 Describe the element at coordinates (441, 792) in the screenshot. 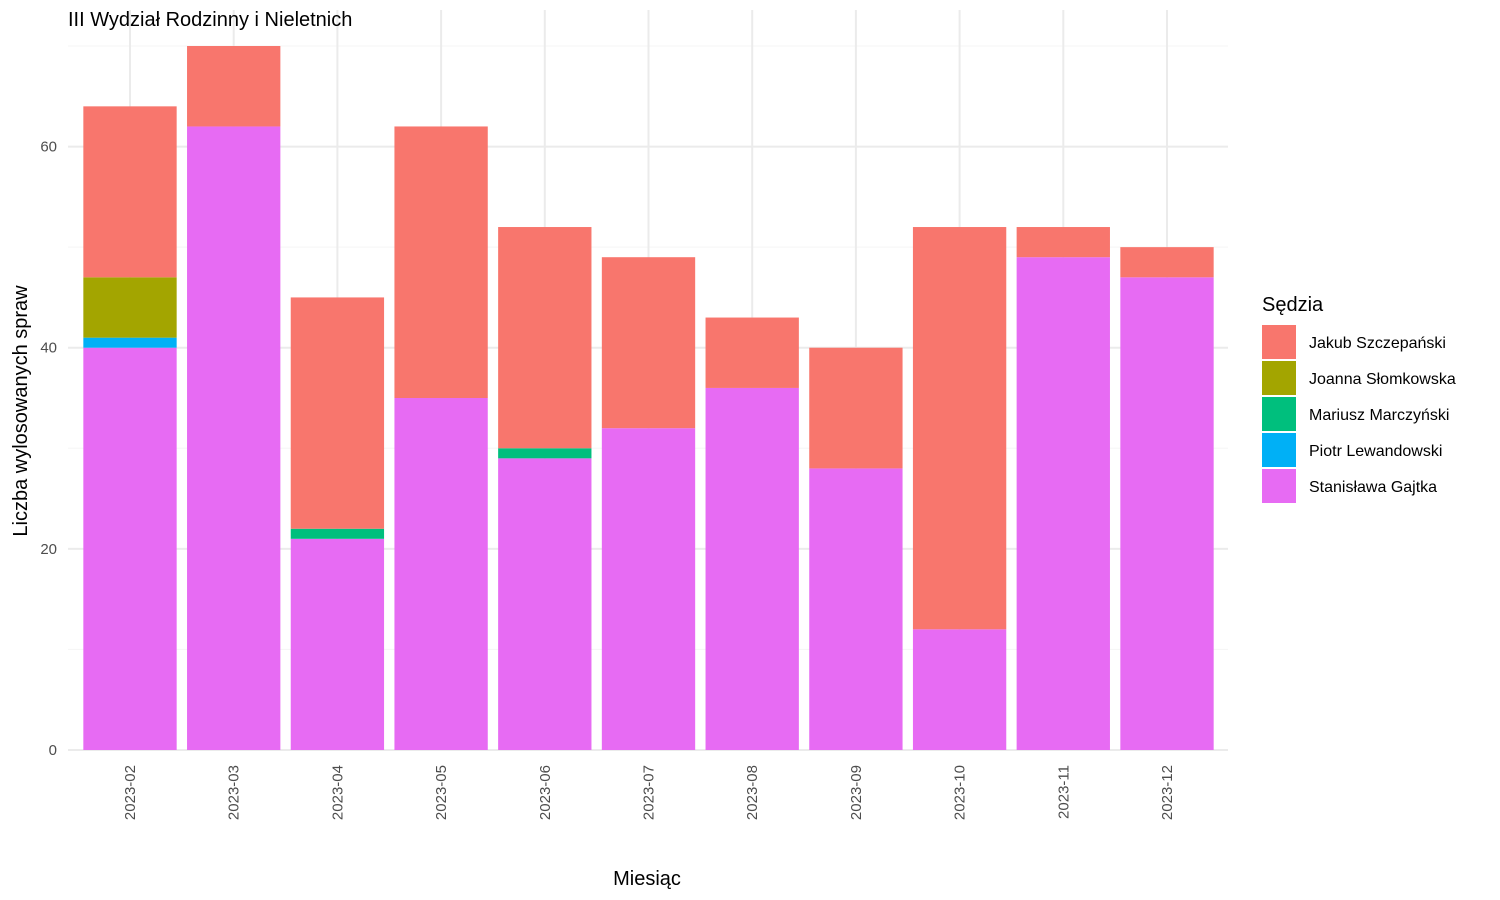

I see `x-tick-label: 2023-05` at that location.